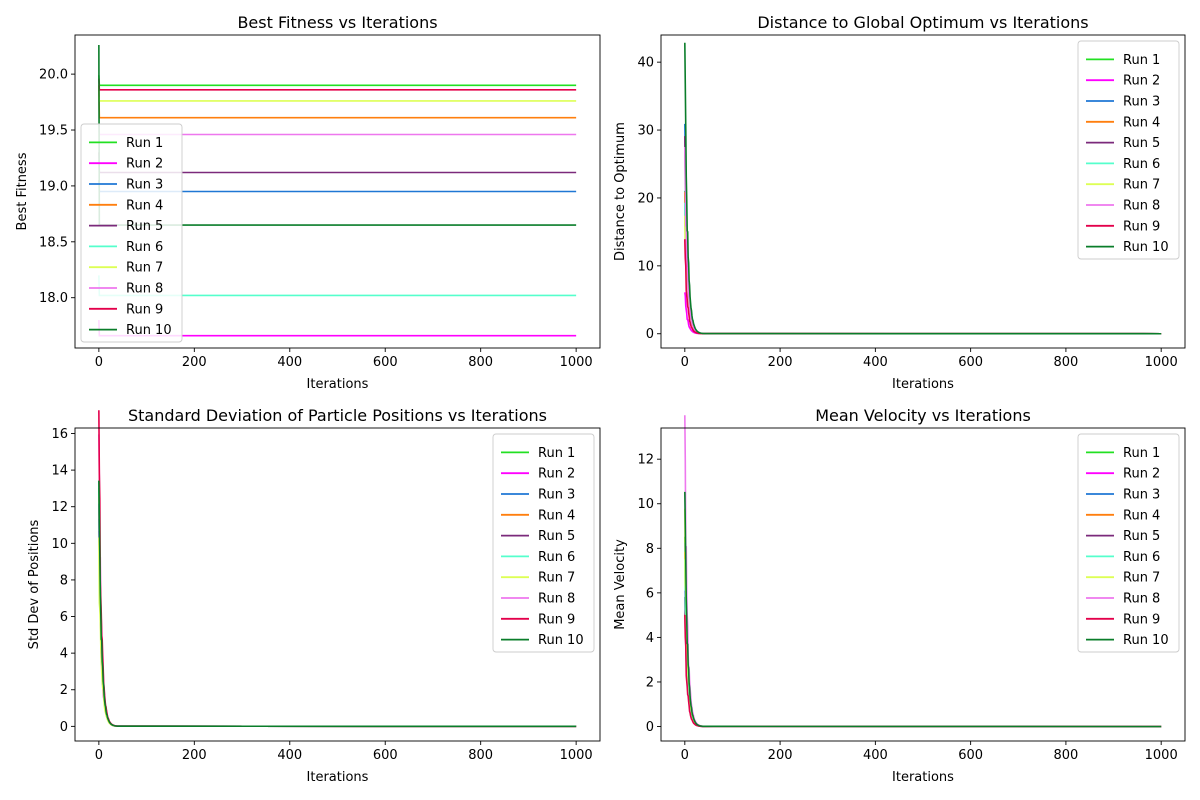 Image resolution: width=1200 pixels, height=800 pixels. Describe the element at coordinates (53, 186) in the screenshot. I see `y-tick-label: 19.0` at that location.